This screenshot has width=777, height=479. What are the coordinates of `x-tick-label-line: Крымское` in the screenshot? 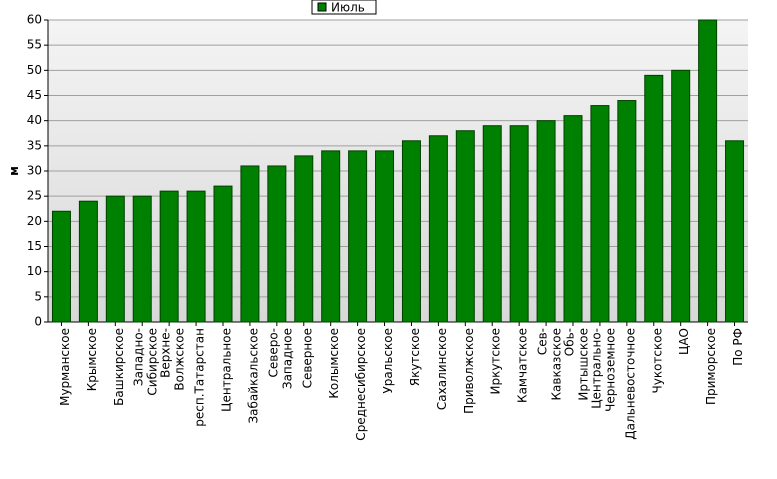 It's located at (92, 359).